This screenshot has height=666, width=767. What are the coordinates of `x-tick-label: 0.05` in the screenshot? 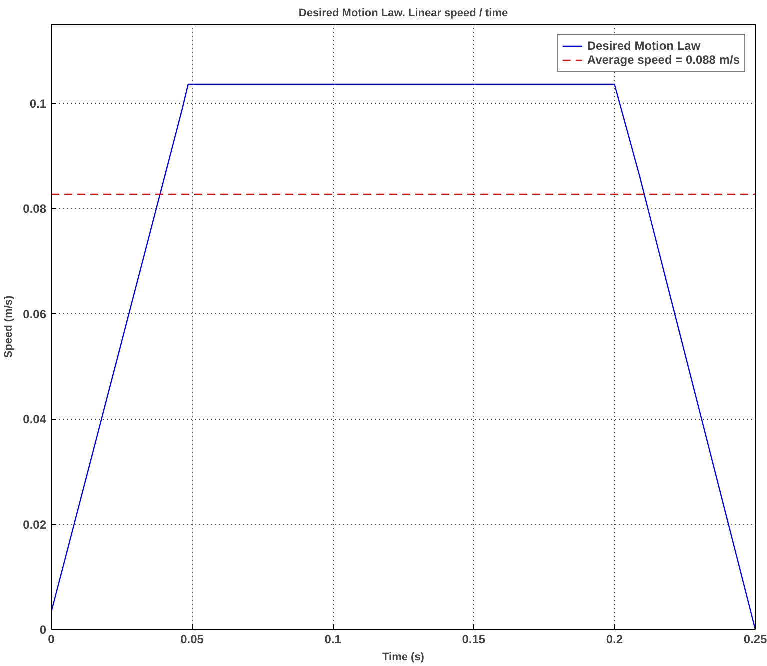 It's located at (192, 639).